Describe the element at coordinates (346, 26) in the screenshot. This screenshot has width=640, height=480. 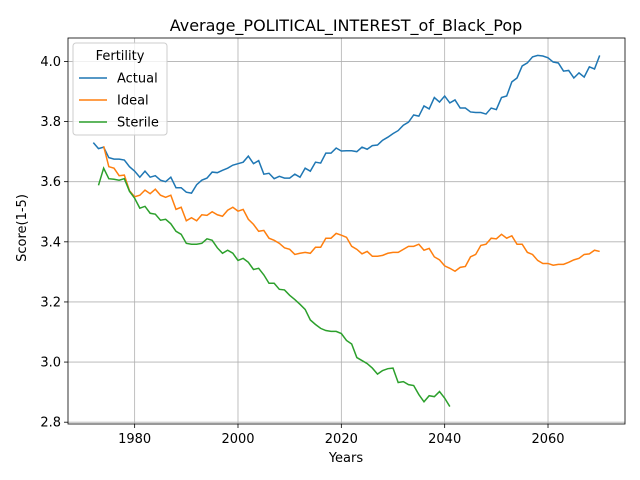
I see `chart-title: Average_POLITICAL_INTEREST_of_Black_Pop` at that location.